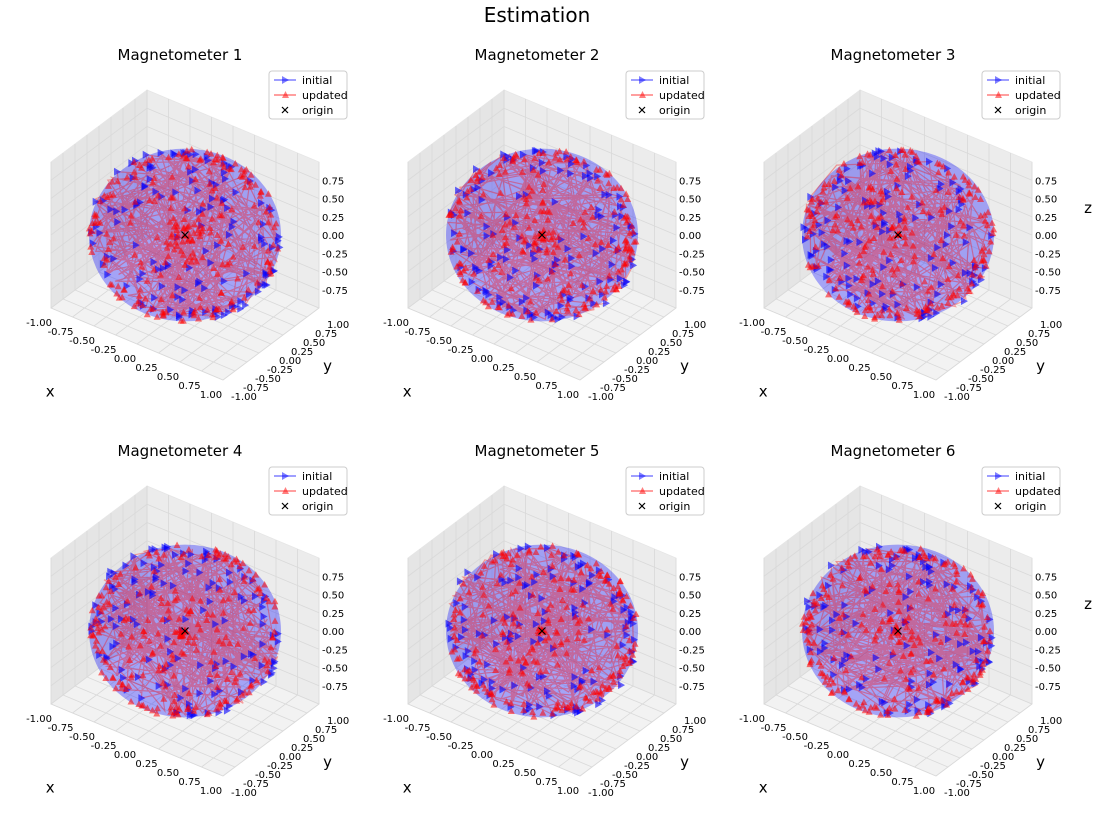 The height and width of the screenshot is (815, 1098). Describe the element at coordinates (82, 341) in the screenshot. I see `x-tick-label: -0.50` at that location.